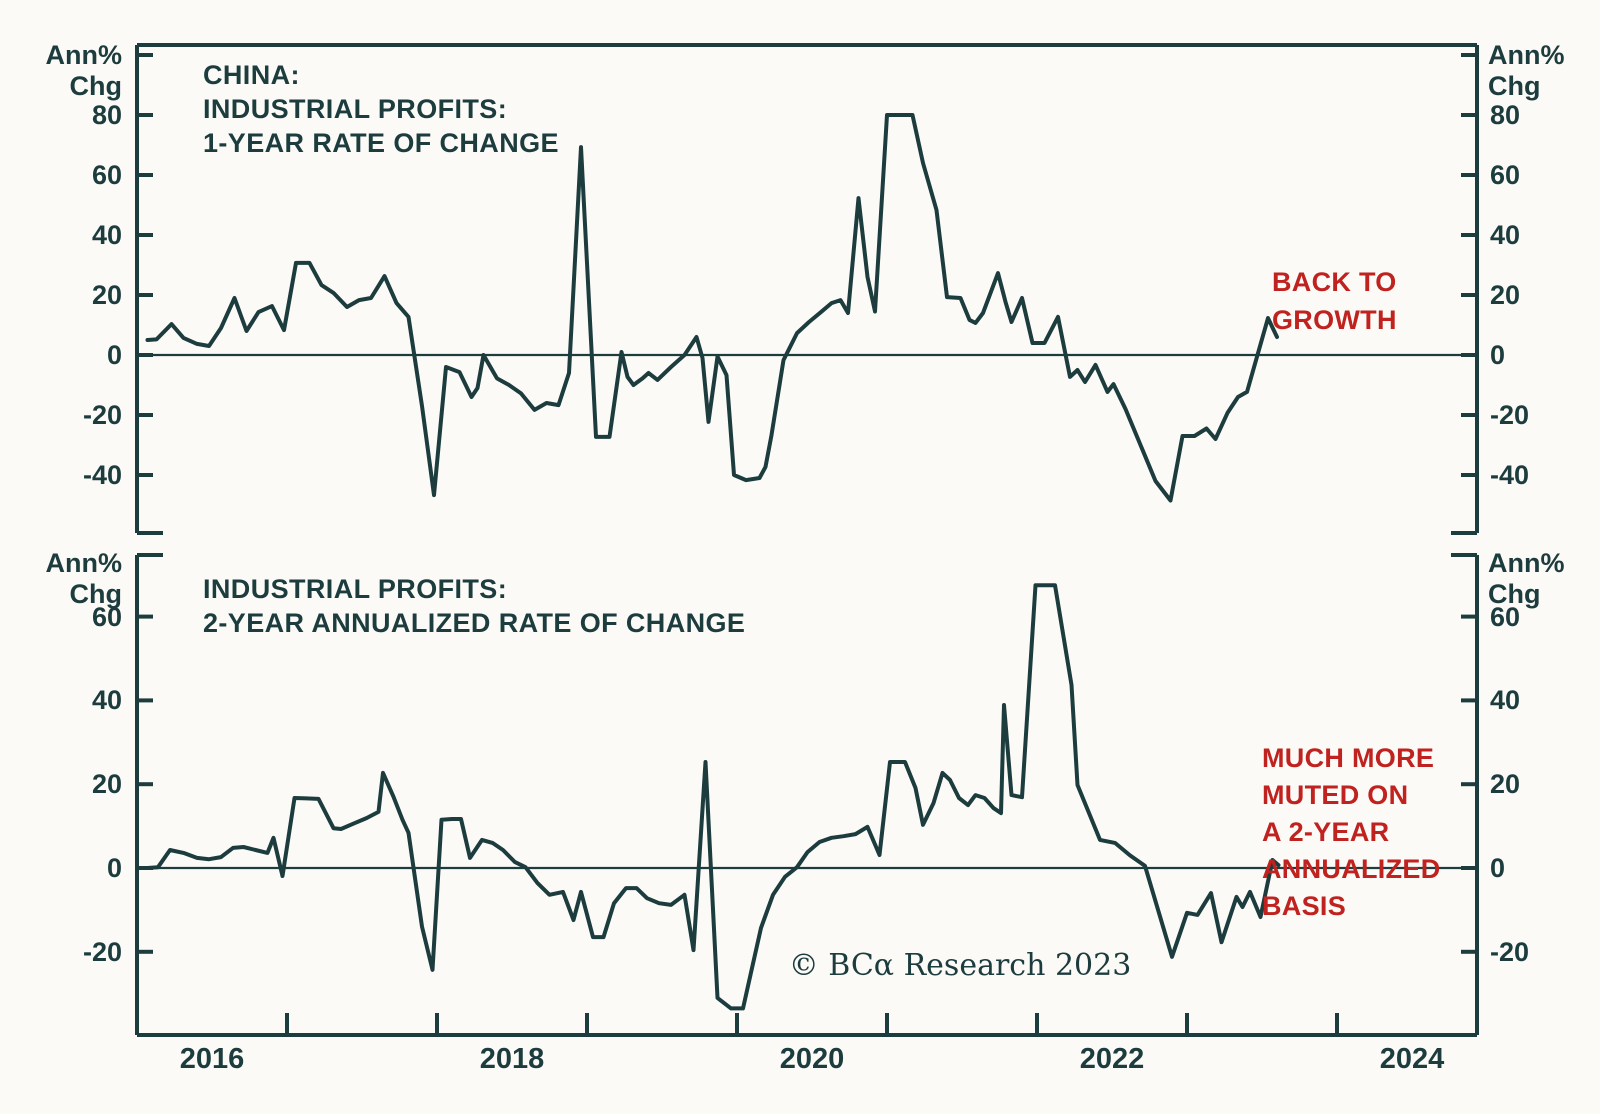  I want to click on x-tick-label: 2024, so click(1412, 1059).